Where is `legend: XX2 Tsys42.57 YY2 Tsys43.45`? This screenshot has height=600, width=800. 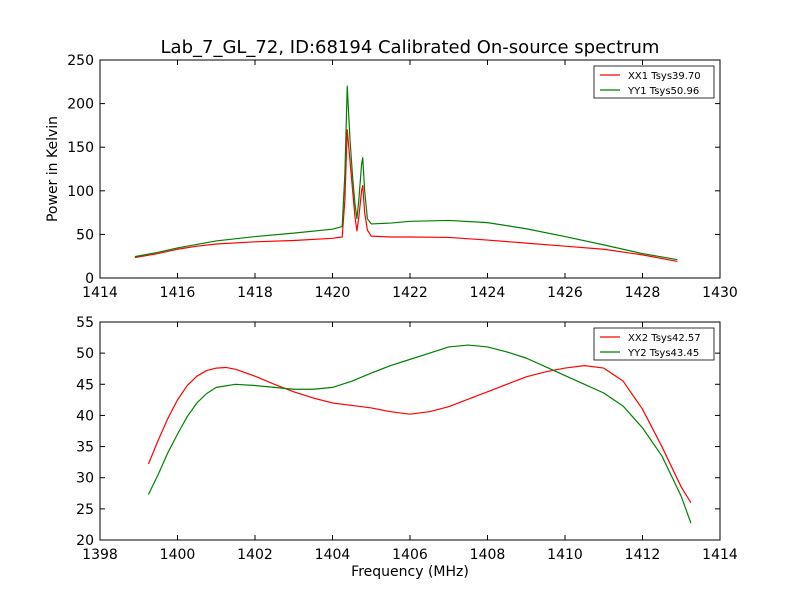
legend: XX2 Tsys42.57 YY2 Tsys43.45 is located at coordinates (654, 344).